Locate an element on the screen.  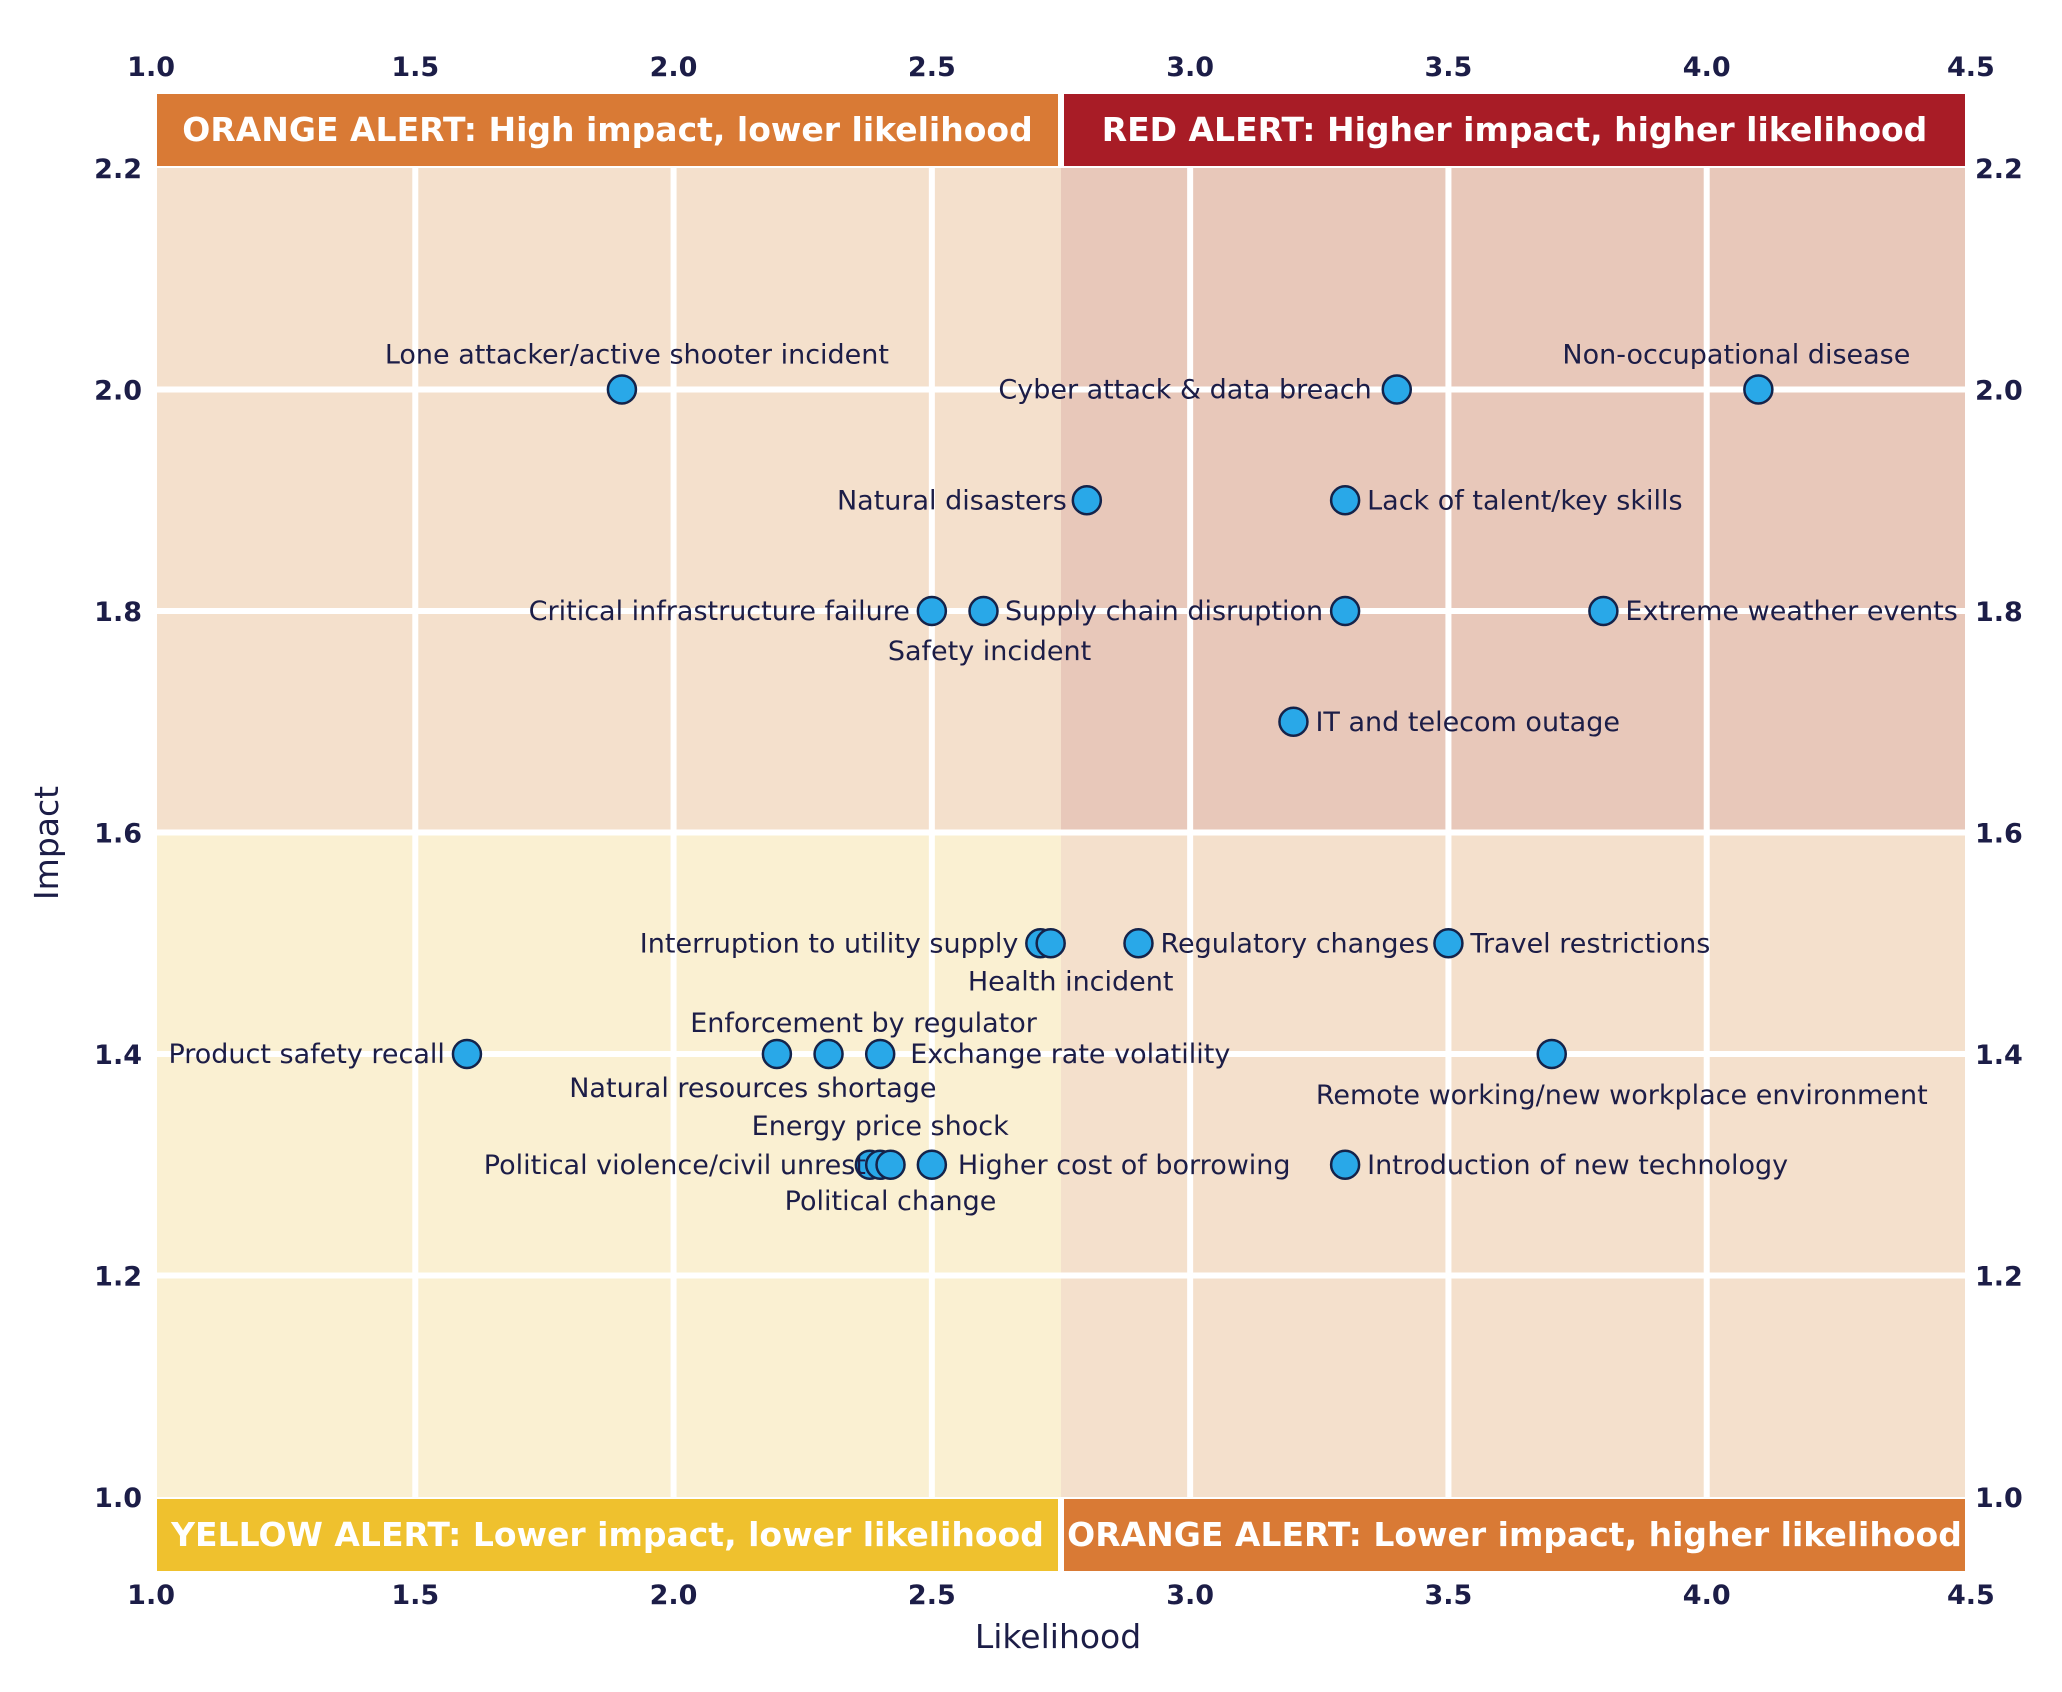
y-tick-right: 1.8 is located at coordinates (1999, 612).